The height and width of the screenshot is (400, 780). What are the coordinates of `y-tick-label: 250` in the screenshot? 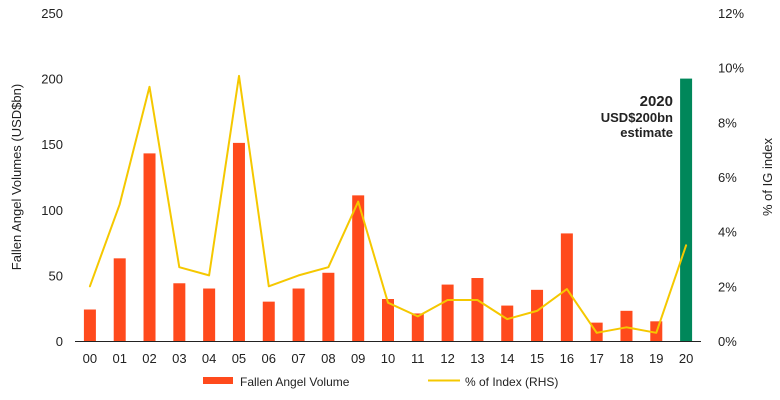 It's located at (52, 13).